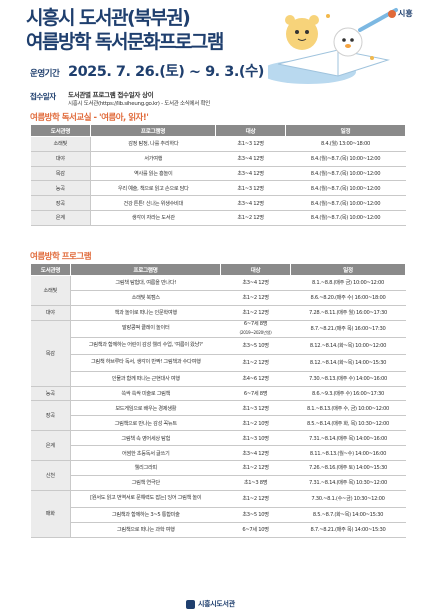 The height and width of the screenshot is (614, 429). Describe the element at coordinates (255, 408) in the screenshot. I see `target-text: 초1~3 12명` at that location.